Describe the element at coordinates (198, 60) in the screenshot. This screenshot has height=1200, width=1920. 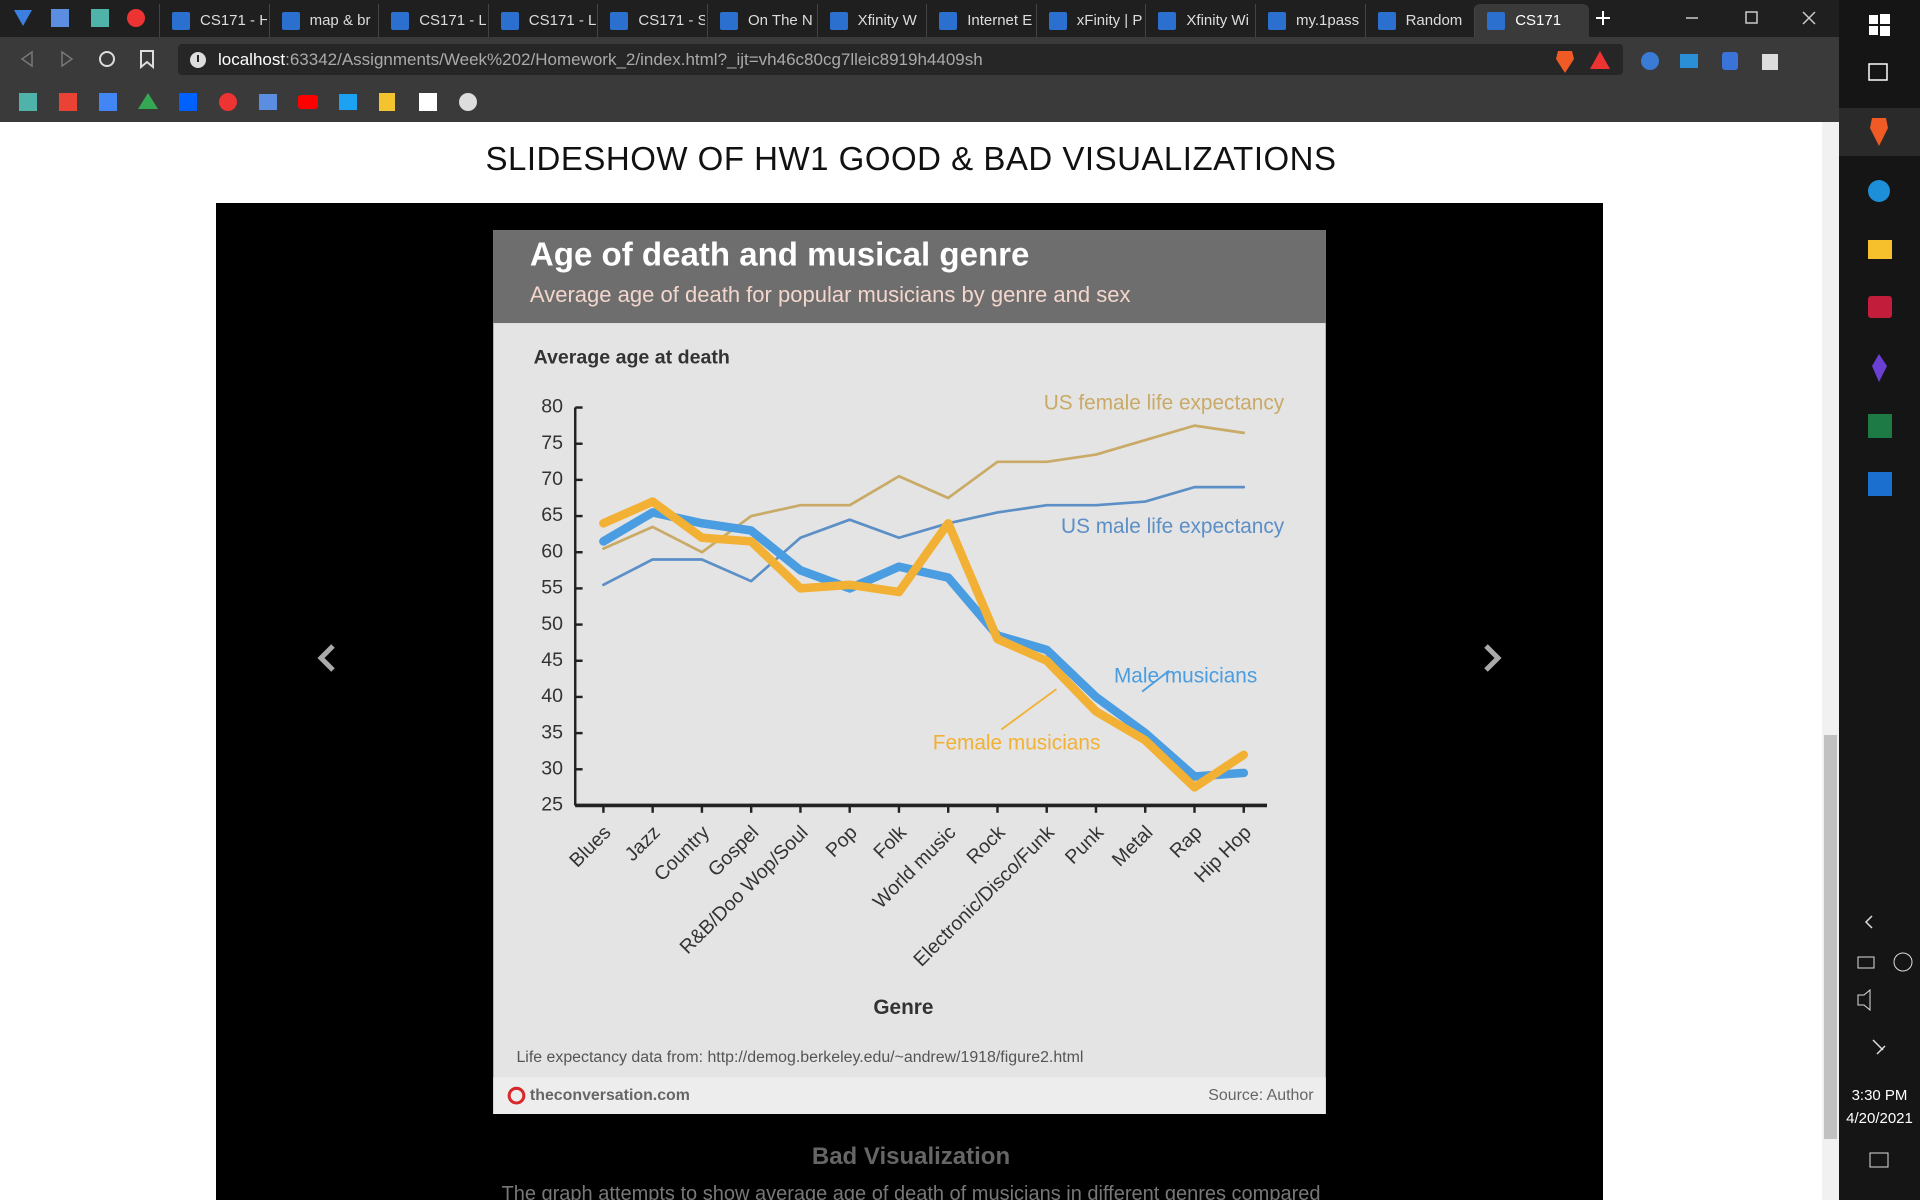
I see `info-icon` at that location.